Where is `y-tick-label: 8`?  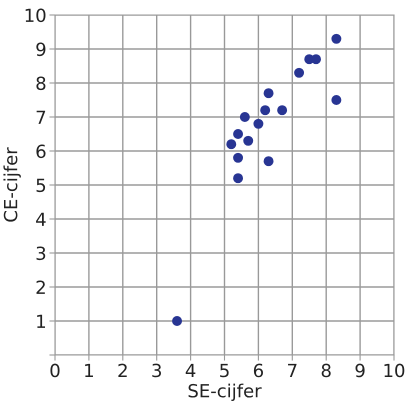
y-tick-label: 8 is located at coordinates (41, 83).